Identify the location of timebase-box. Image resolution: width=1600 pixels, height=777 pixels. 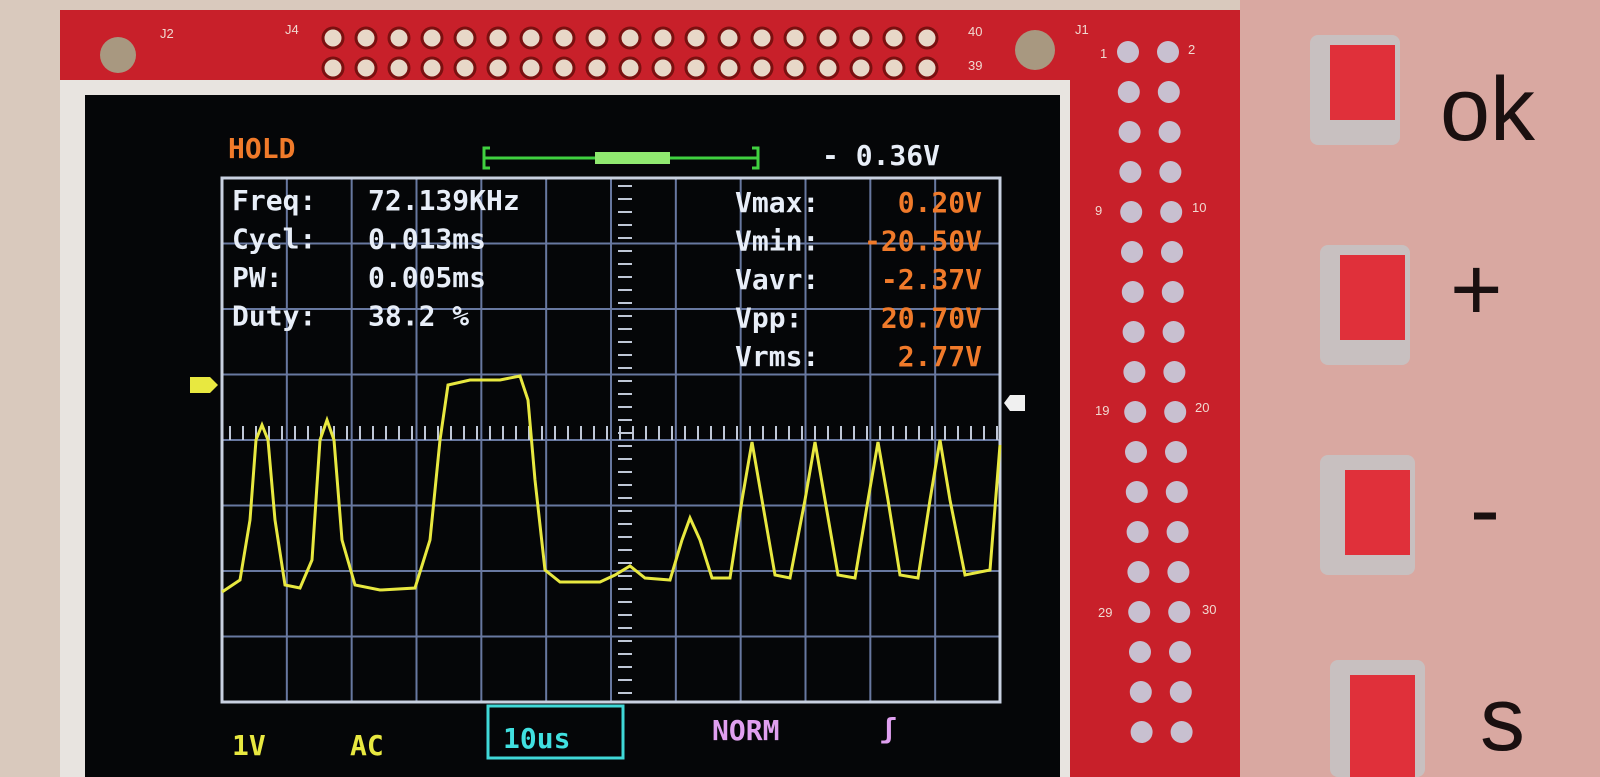
(555, 732).